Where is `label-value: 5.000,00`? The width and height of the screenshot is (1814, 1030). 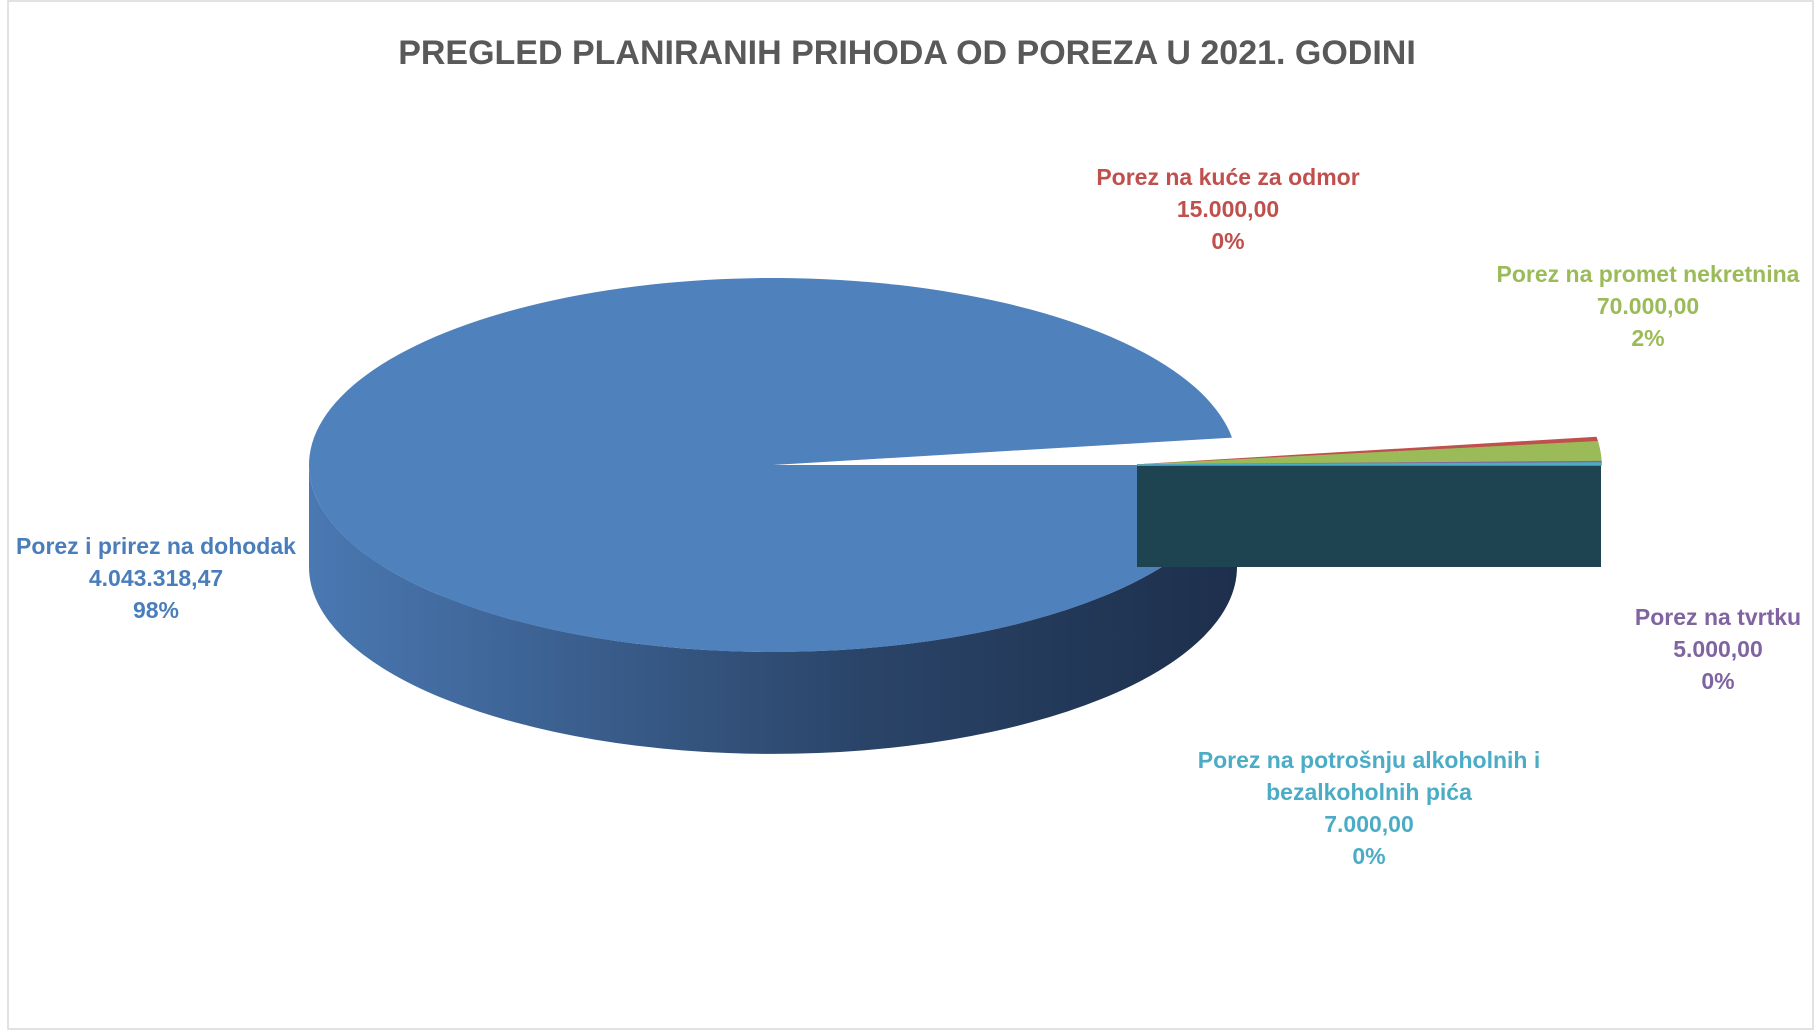
label-value: 5.000,00 is located at coordinates (1718, 649).